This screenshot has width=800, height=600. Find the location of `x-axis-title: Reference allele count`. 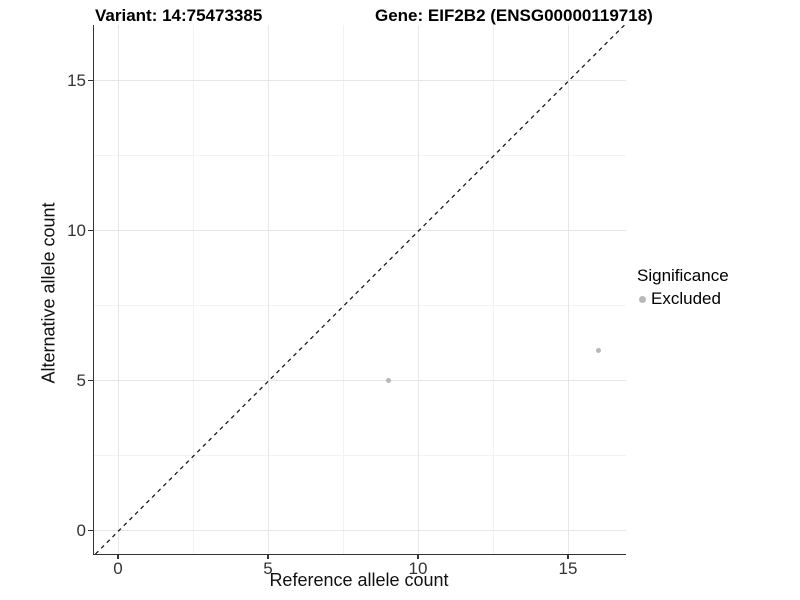

x-axis-title: Reference allele count is located at coordinates (359, 580).